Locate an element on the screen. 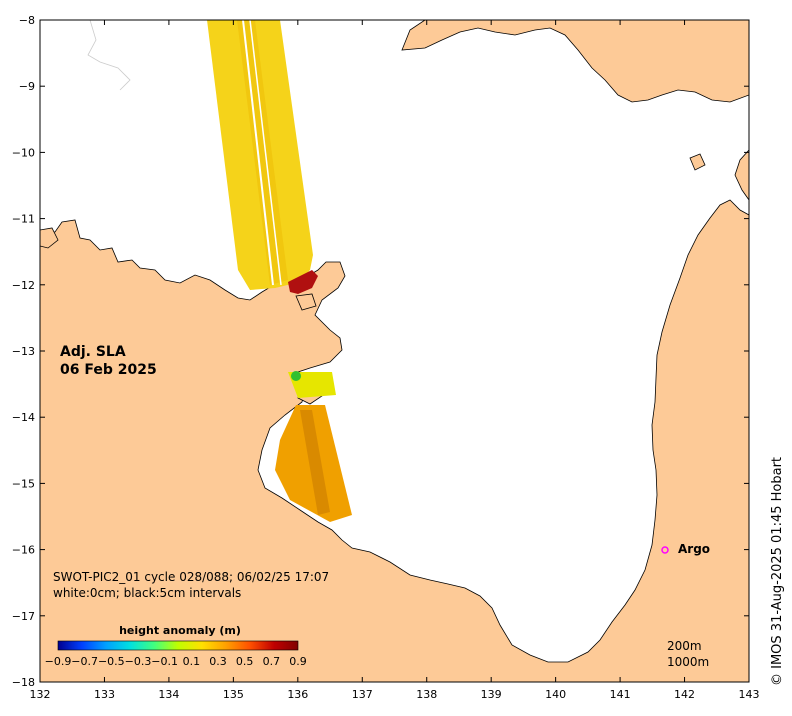  depth-200m: 200m is located at coordinates (684, 646).